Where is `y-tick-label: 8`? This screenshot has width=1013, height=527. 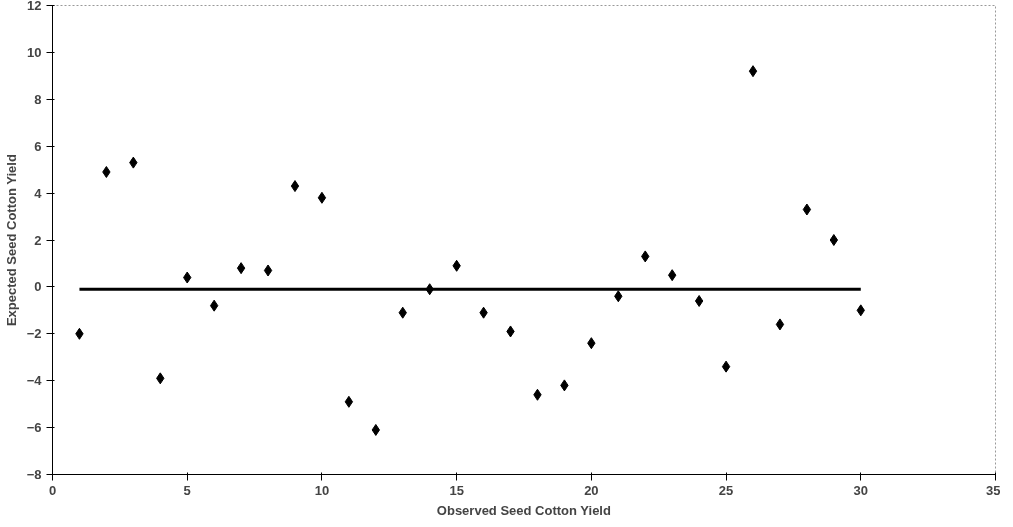
y-tick-label: 8 is located at coordinates (38, 99).